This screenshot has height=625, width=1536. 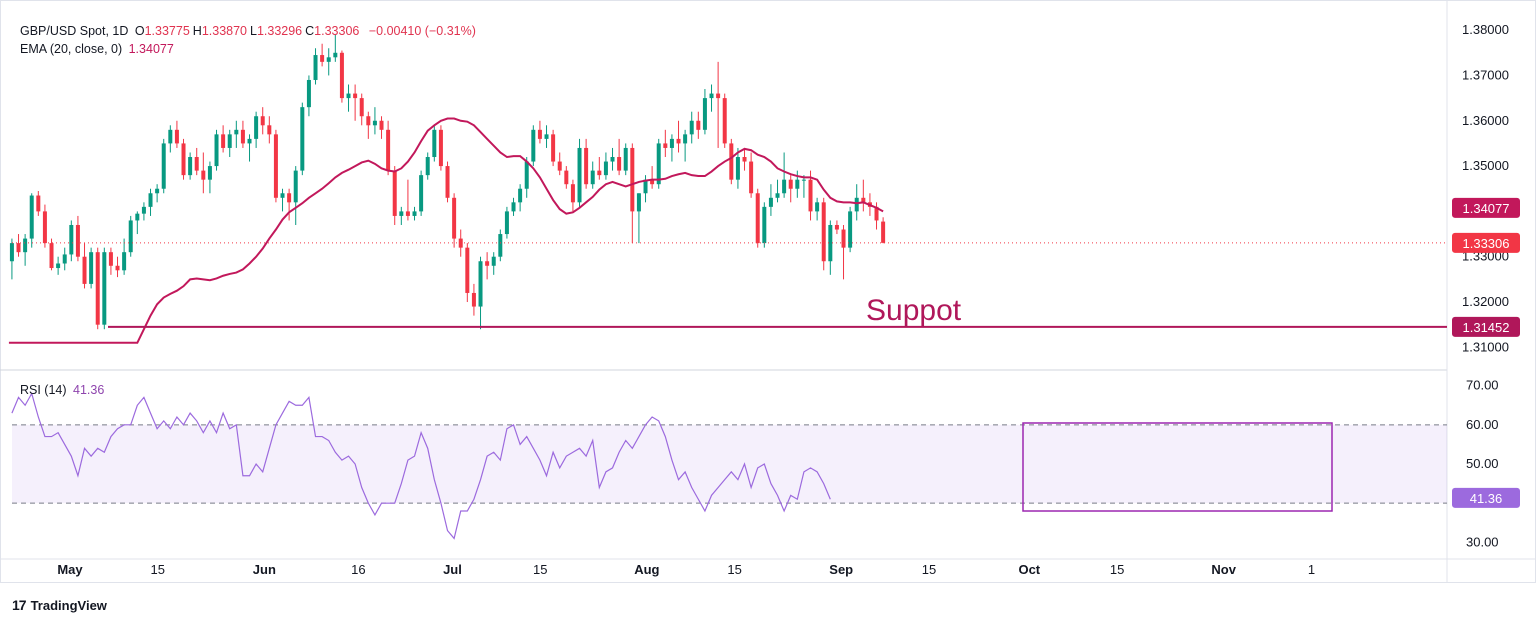 I want to click on time-tick-label: 15, so click(x=158, y=569).